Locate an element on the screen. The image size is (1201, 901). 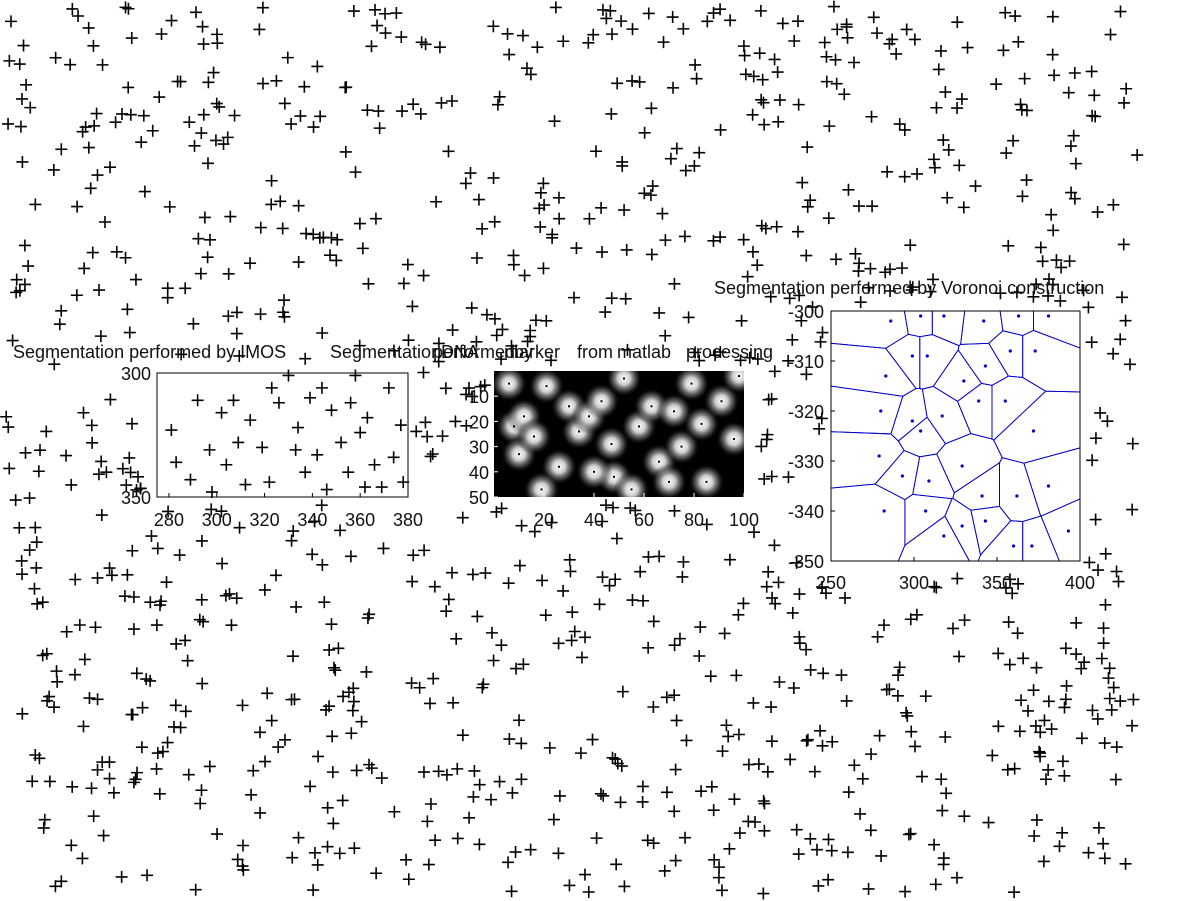
dna-ticks: 20 40 60 80 100 10 20 30 40 50 is located at coordinates (614, 458).